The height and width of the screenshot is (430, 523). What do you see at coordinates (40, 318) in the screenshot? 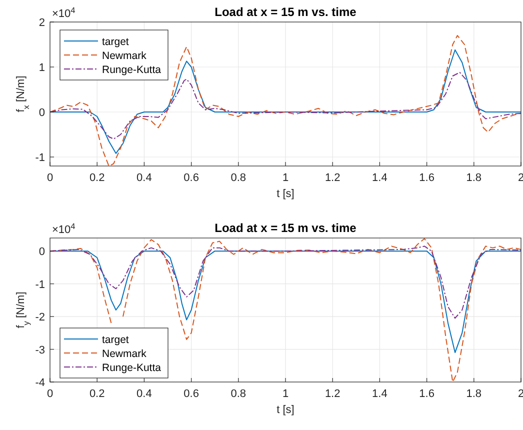
I see `y-tick-label: -2` at bounding box center [40, 318].